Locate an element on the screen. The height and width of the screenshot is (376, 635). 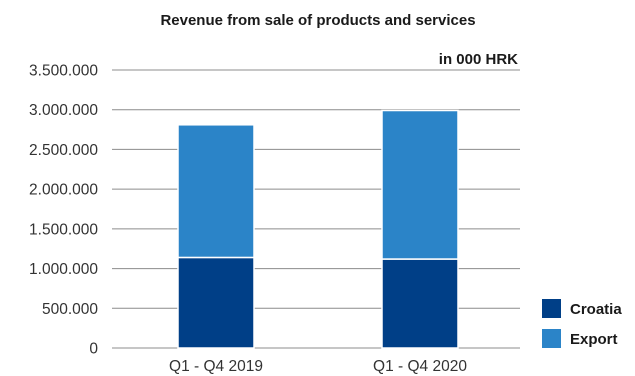
y-tick-label: 1.500.000 is located at coordinates (63, 229).